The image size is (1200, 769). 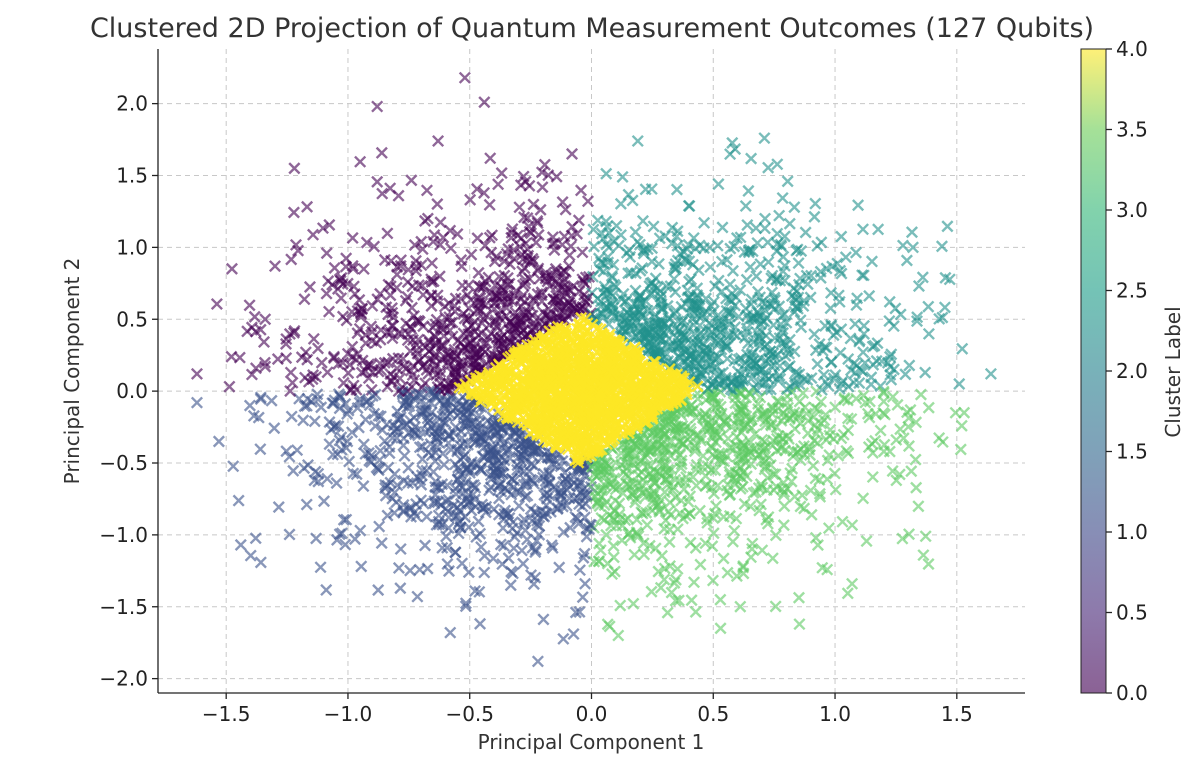 What do you see at coordinates (132, 319) in the screenshot?
I see `y-tick-label: 0.5` at bounding box center [132, 319].